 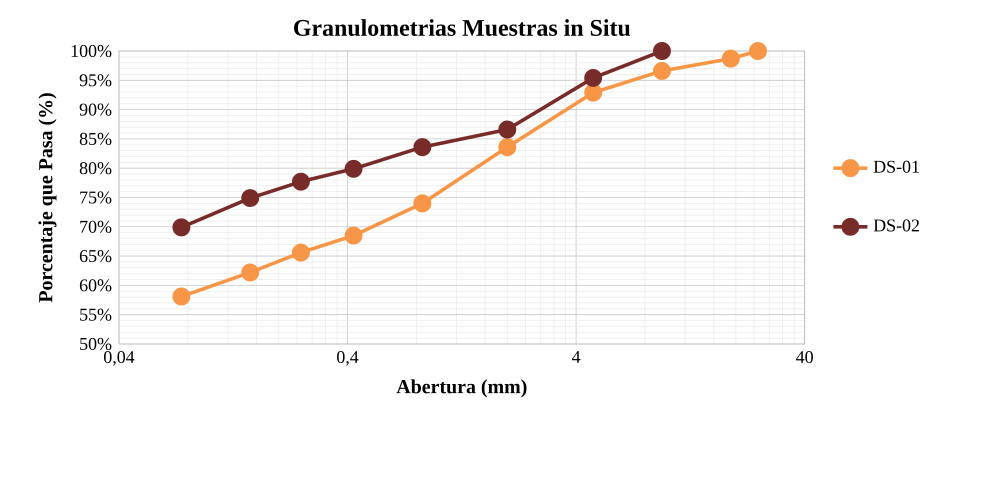 What do you see at coordinates (96, 226) in the screenshot?
I see `y-tick-label: 70%` at bounding box center [96, 226].